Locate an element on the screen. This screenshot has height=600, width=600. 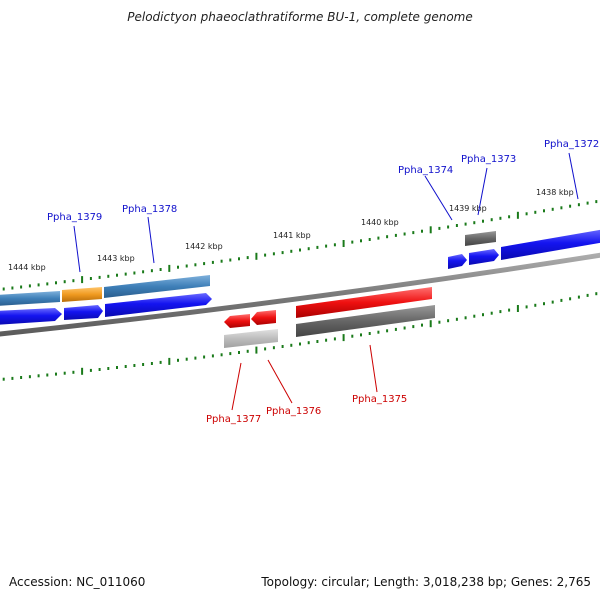
forward-cds-bar-highlight is located at coordinates (82, 294).